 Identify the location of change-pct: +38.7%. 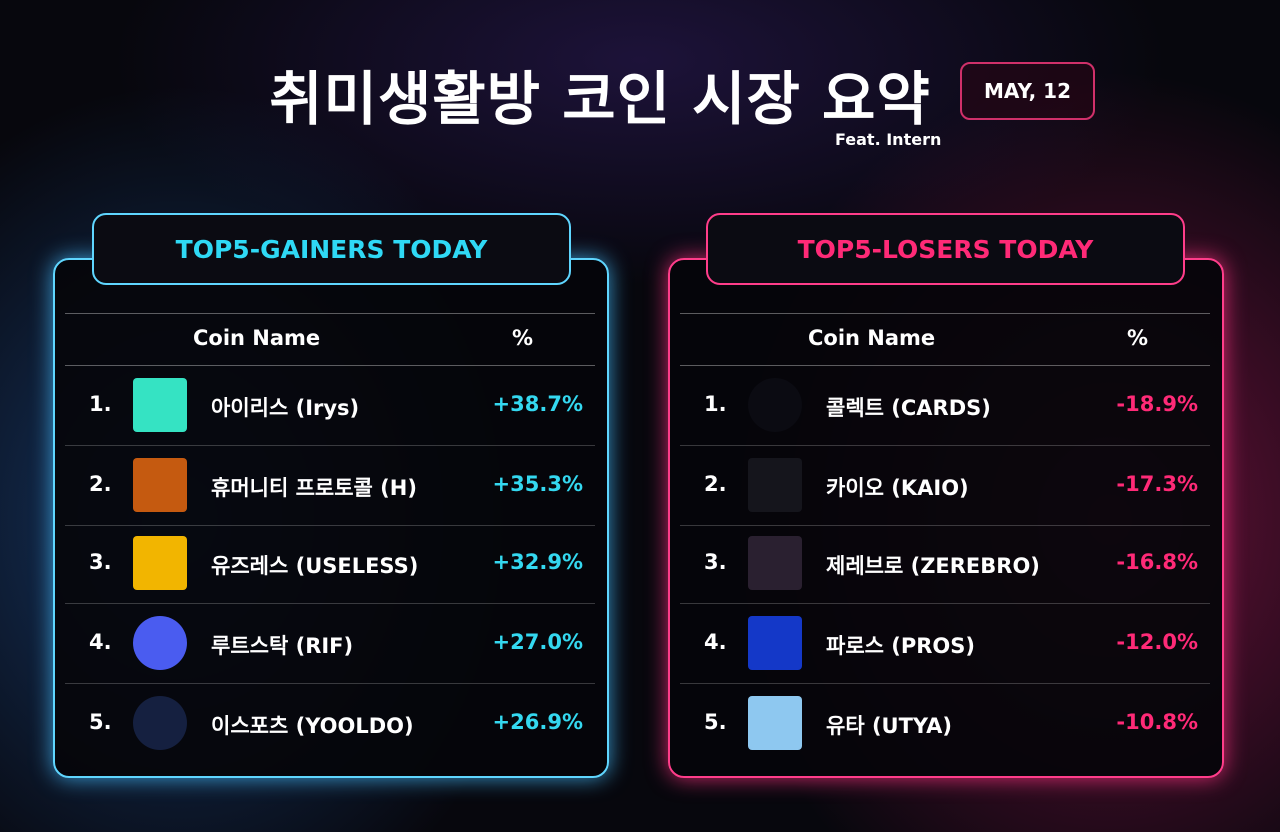
(537, 404).